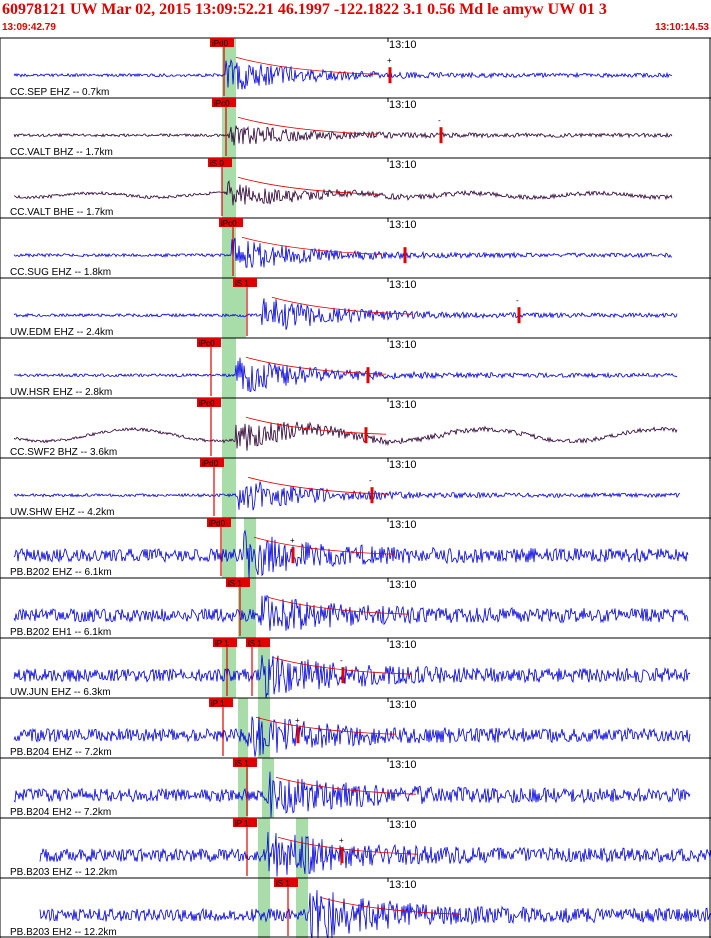 The height and width of the screenshot is (938, 711). I want to click on station-label: PB.B203 EHZ -- 12.2km, so click(63, 872).